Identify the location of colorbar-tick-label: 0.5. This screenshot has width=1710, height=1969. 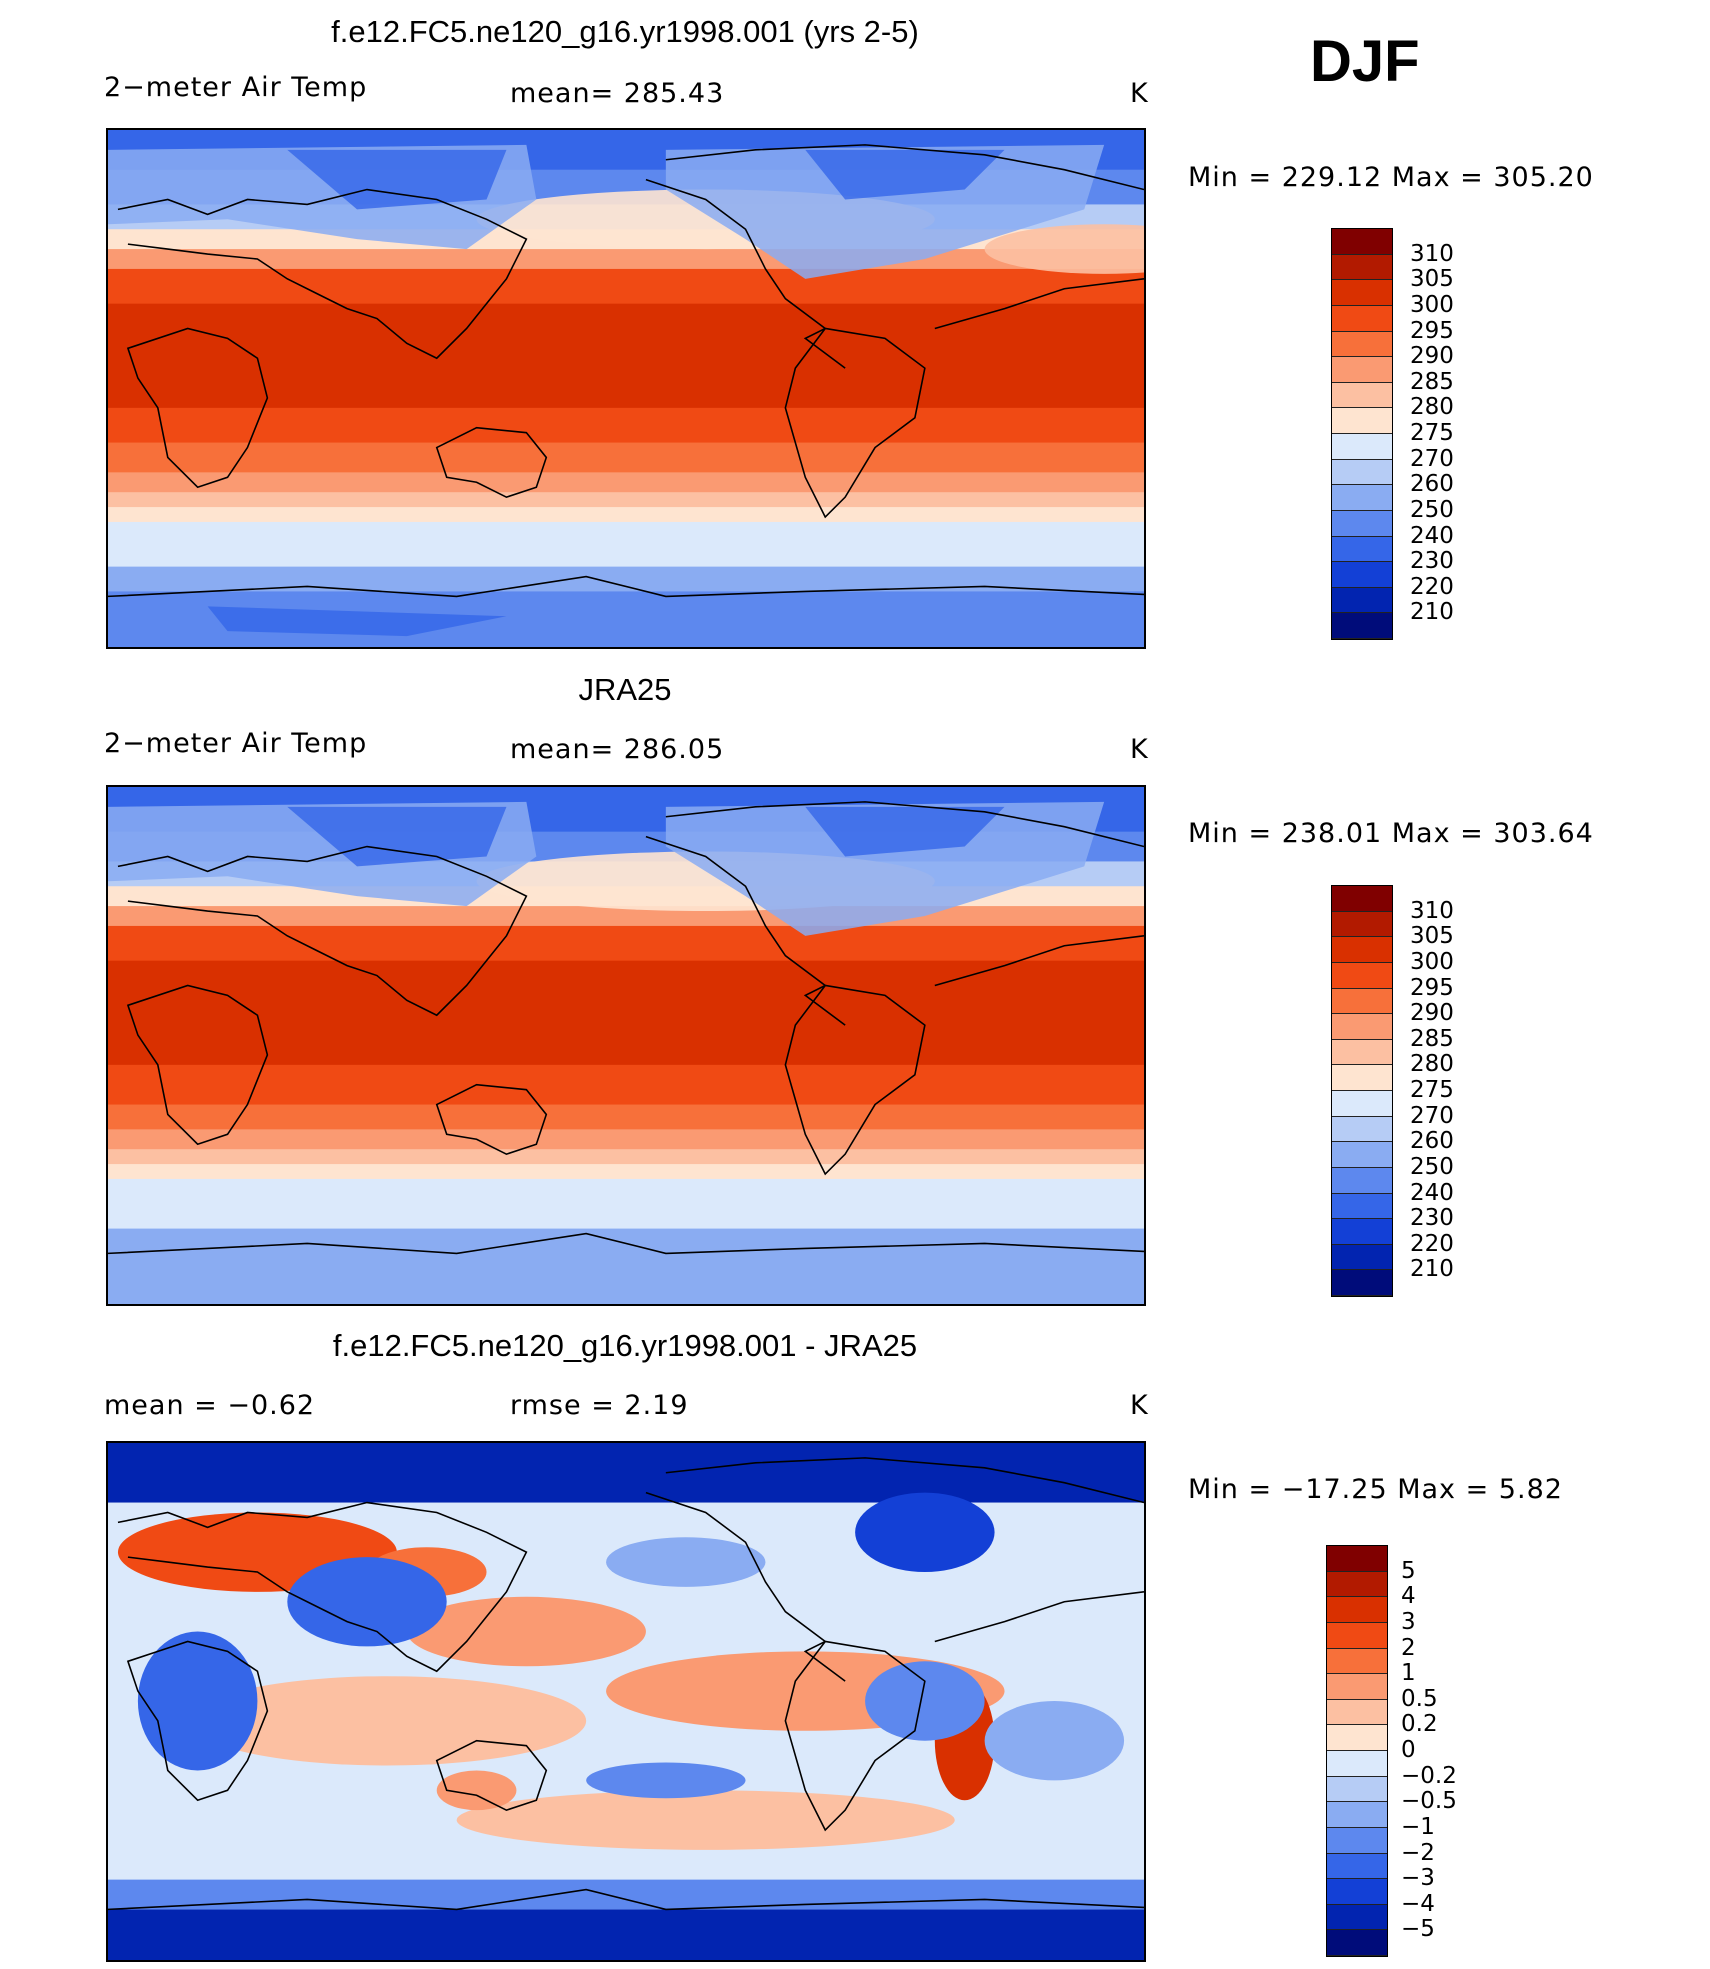
(1419, 1698).